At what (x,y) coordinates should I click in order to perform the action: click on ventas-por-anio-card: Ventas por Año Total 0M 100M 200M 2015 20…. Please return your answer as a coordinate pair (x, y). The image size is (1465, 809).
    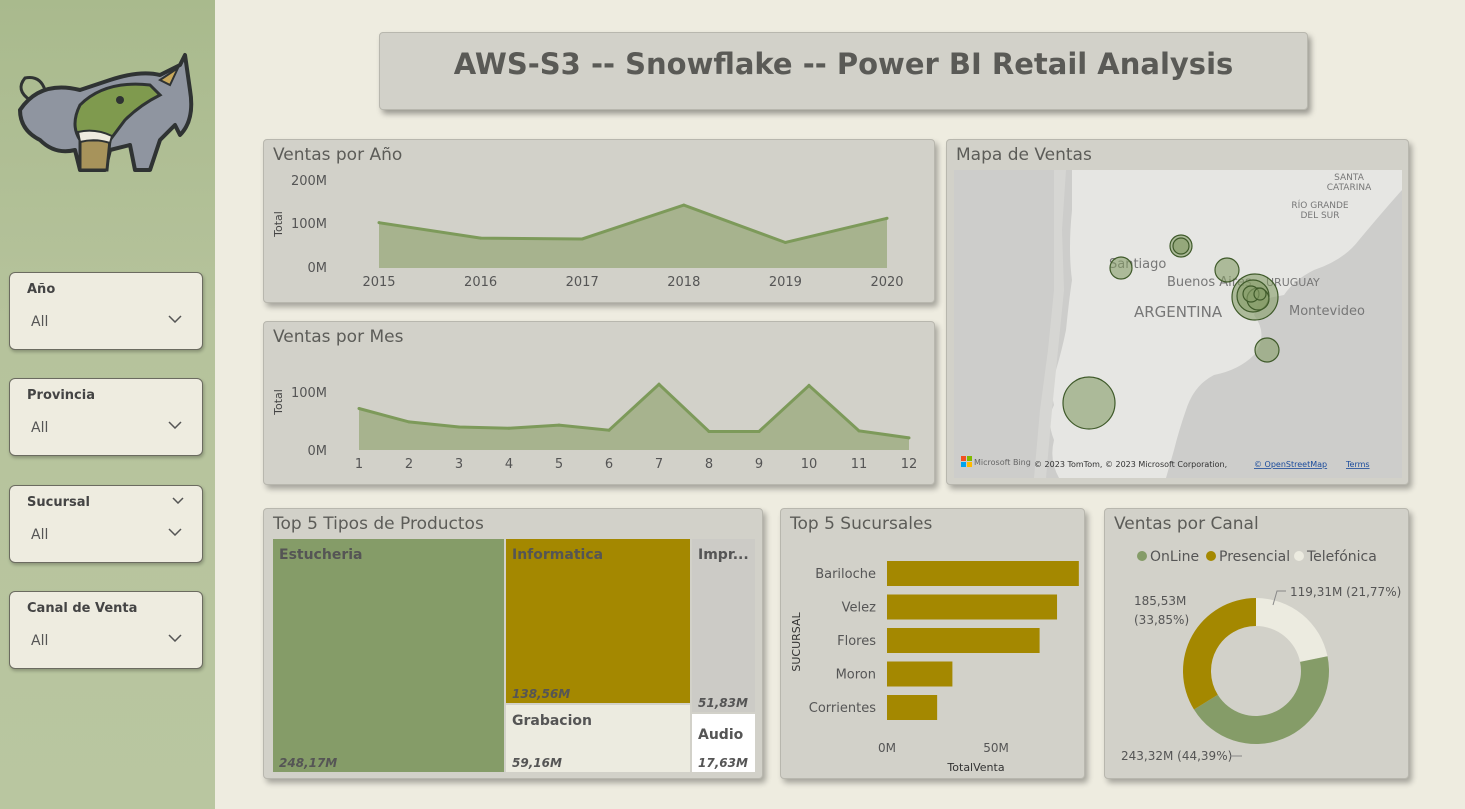
    Looking at the image, I should click on (599, 221).